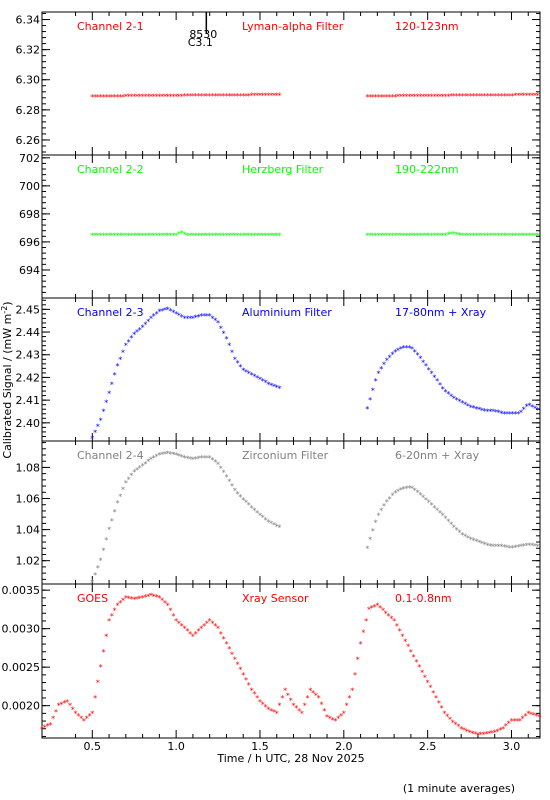  What do you see at coordinates (176, 746) in the screenshot?
I see `x-tick-label: 1.0` at bounding box center [176, 746].